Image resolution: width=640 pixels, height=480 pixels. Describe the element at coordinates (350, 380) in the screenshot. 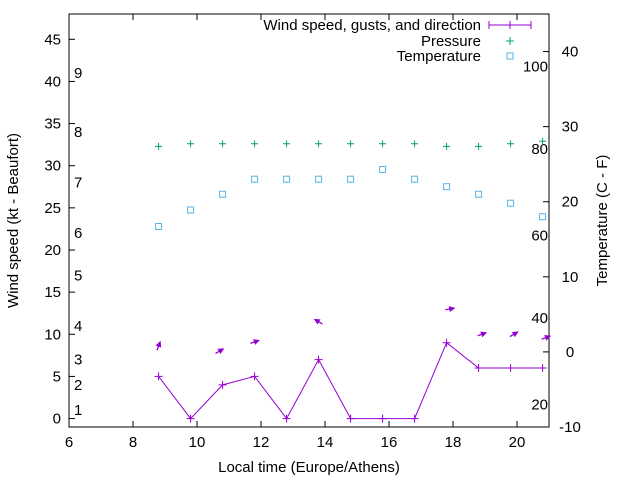

I see `wind-speed-line` at that location.